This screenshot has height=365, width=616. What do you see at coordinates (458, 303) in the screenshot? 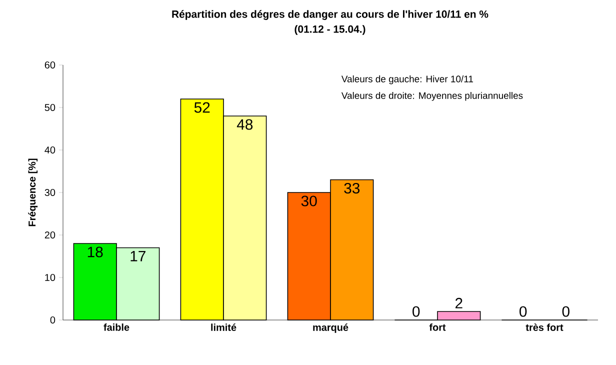
I see `data-label: 2` at bounding box center [458, 303].